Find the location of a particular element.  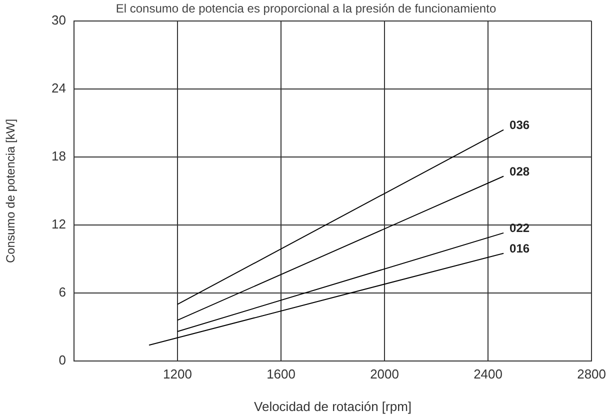

y-tick-label: 24 is located at coordinates (59, 88).